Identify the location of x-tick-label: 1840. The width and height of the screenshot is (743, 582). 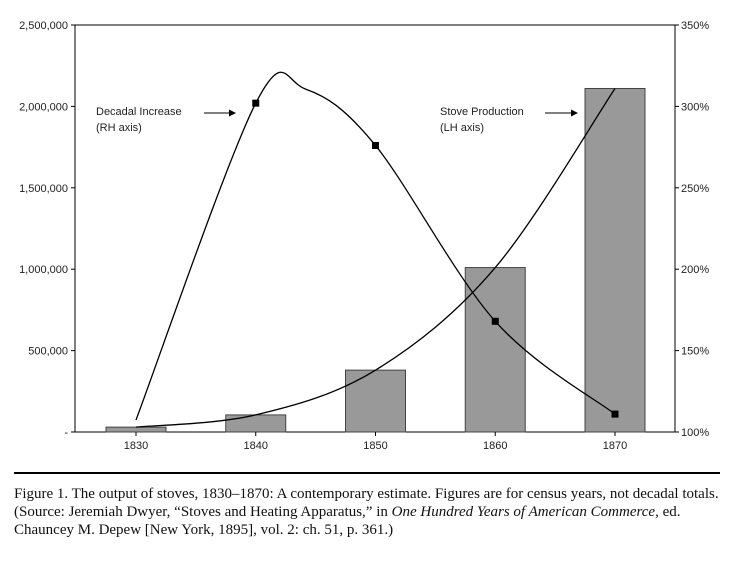
(256, 446).